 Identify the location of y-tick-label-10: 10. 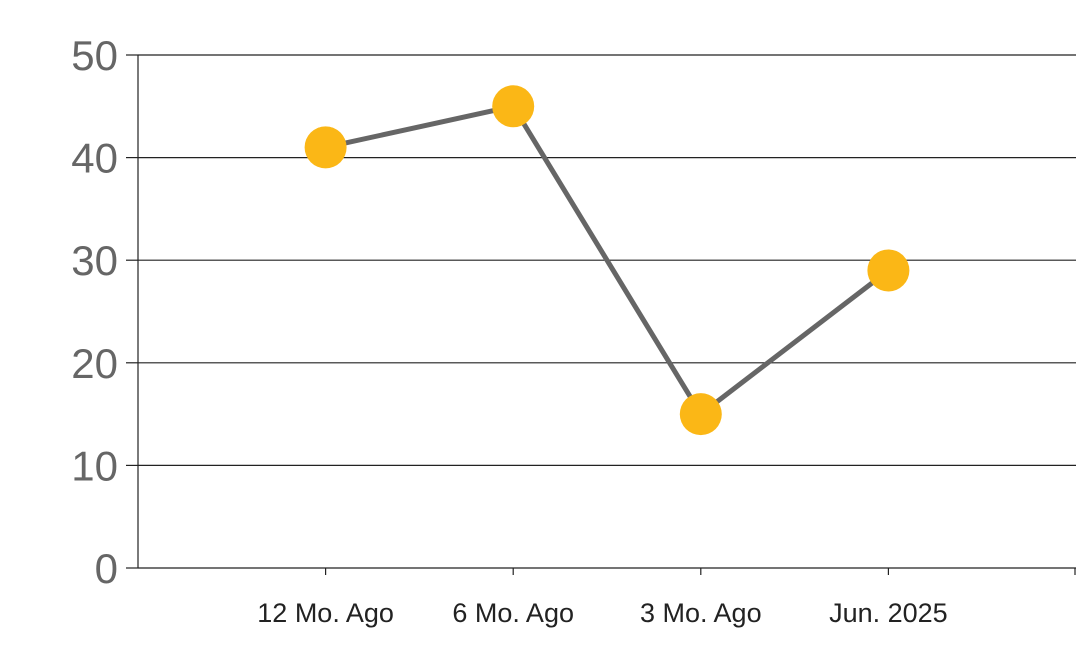
(94, 465).